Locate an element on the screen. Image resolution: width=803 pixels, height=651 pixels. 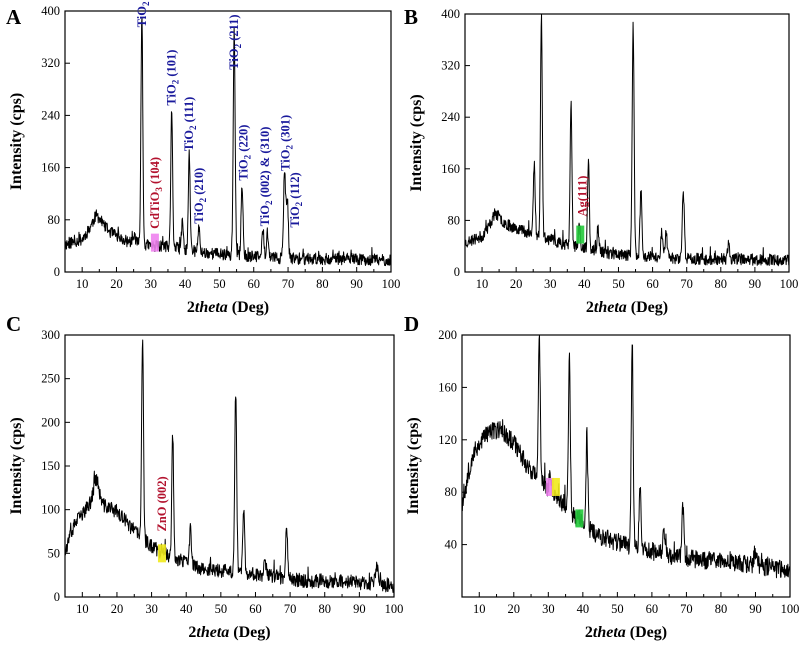
peak-annotation: TiO2 (220) is located at coordinates (244, 153).